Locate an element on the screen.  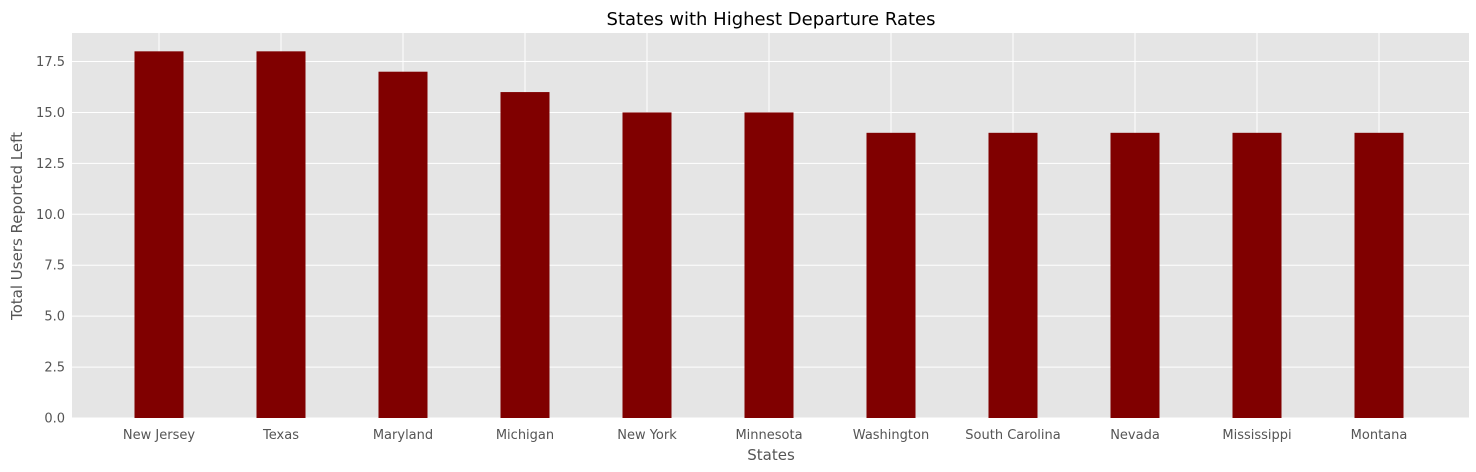
bar-south-carolina is located at coordinates (1013, 275).